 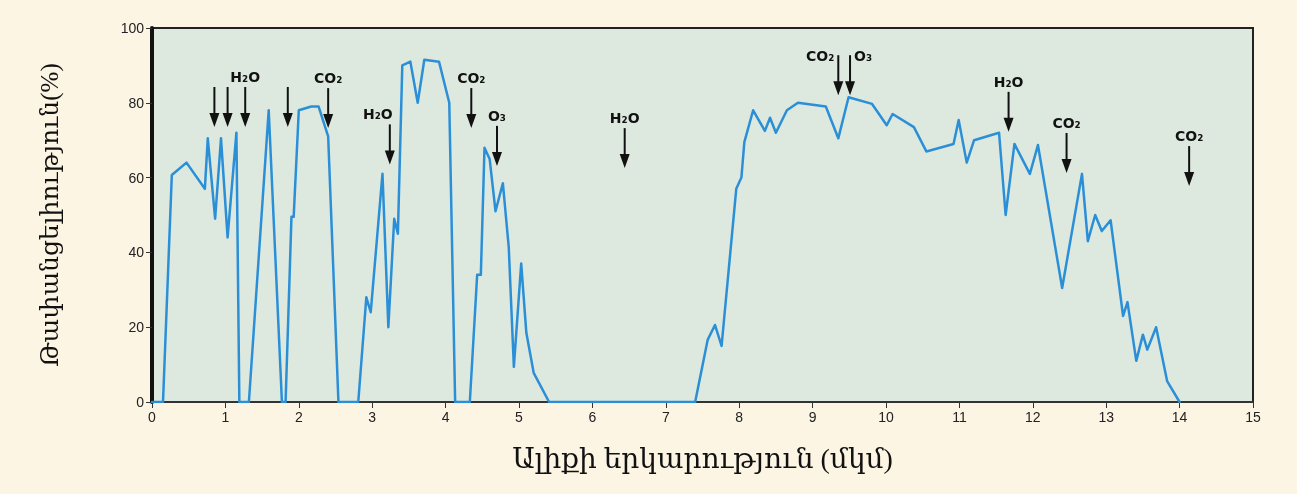 I want to click on x-tick-label: 15, so click(x=1253, y=417).